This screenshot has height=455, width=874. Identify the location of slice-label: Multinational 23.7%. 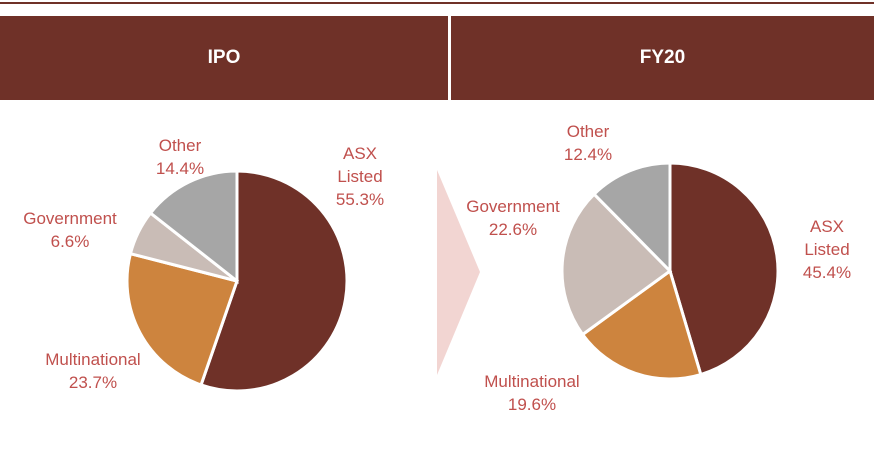
(93, 371).